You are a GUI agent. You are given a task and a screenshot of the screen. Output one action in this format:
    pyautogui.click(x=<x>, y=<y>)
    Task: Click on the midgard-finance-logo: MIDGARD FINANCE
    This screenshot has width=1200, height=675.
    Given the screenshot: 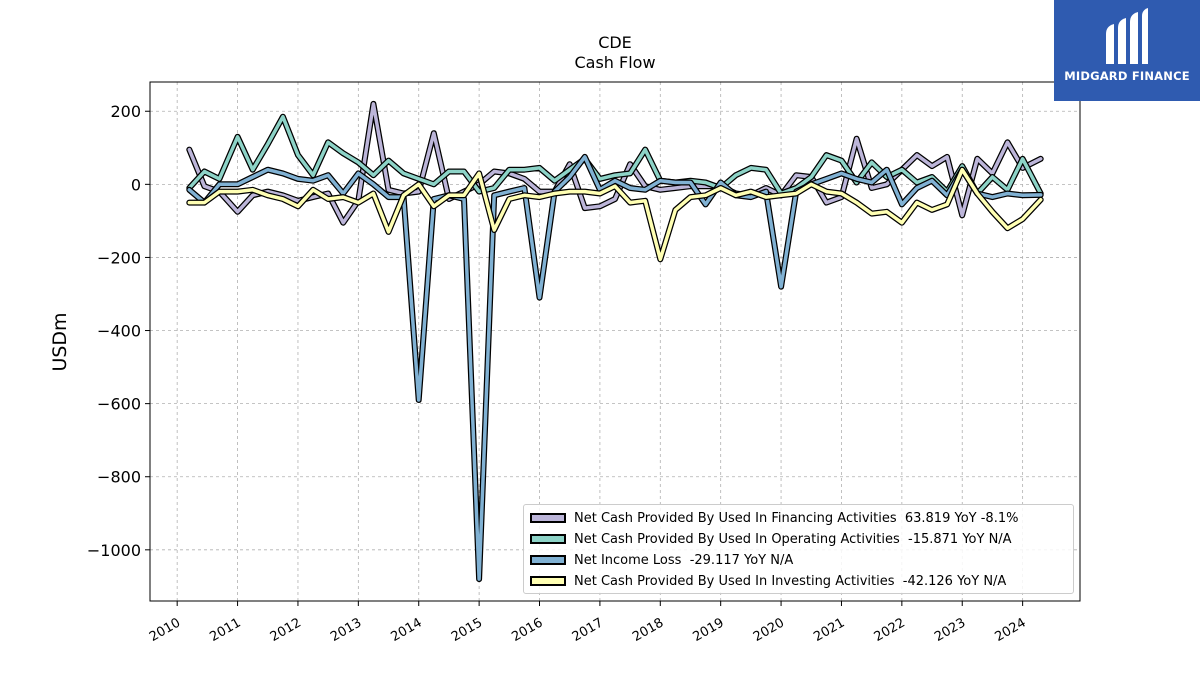 What is the action you would take?
    pyautogui.click(x=1127, y=50)
    